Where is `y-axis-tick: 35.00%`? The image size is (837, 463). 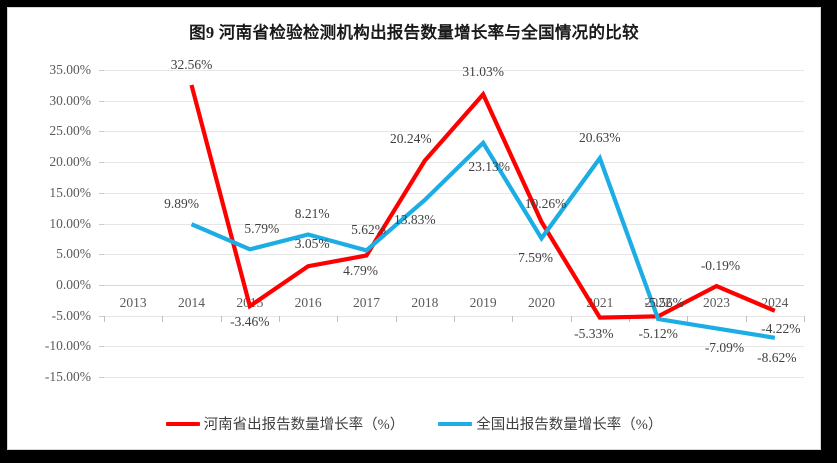 y-axis-tick: 35.00% is located at coordinates (70, 69).